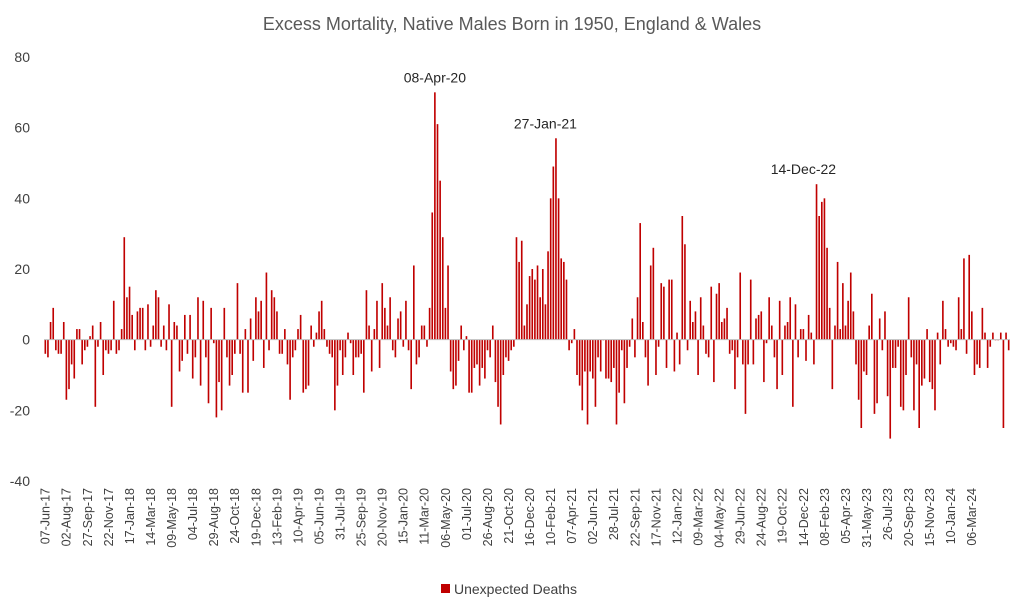  I want to click on x-tick-label: 09-May-18, so click(172, 518).